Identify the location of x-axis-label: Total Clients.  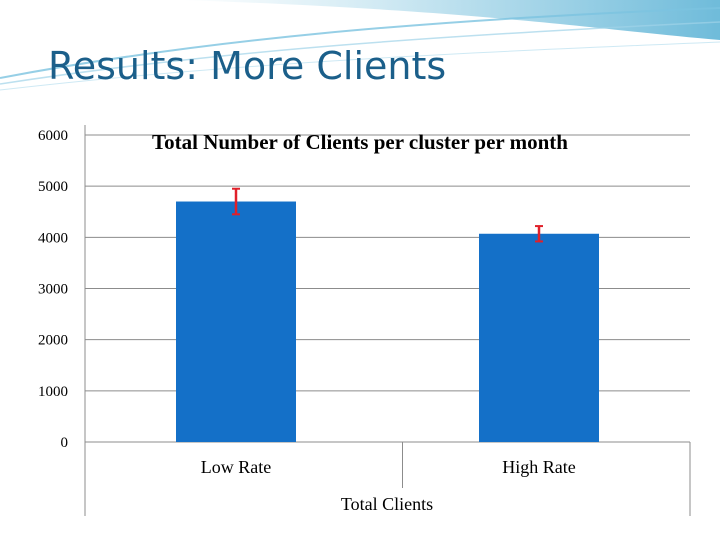
(387, 504).